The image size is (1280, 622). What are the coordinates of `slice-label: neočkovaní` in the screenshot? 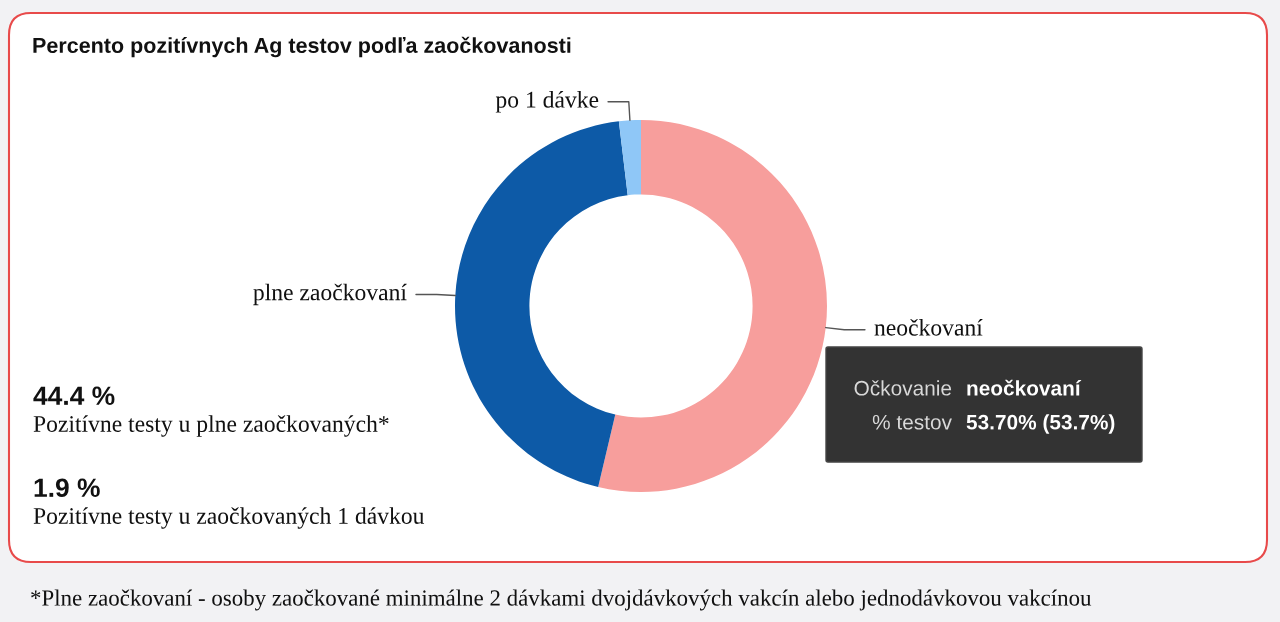 It's located at (928, 327).